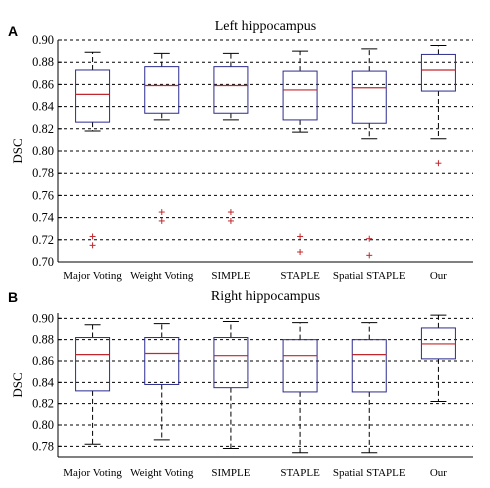 The width and height of the screenshot is (490, 488). I want to click on panel-letter: A, so click(13, 31).